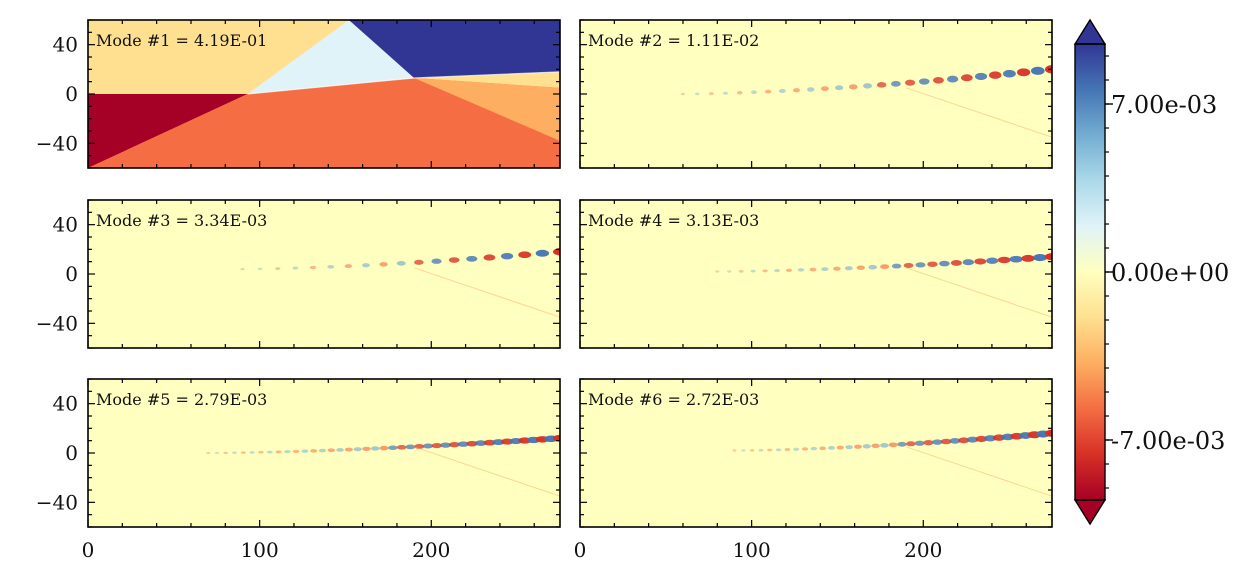 This screenshot has height=588, width=1253. What do you see at coordinates (88, 550) in the screenshot?
I see `x-tick-label: 0` at bounding box center [88, 550].